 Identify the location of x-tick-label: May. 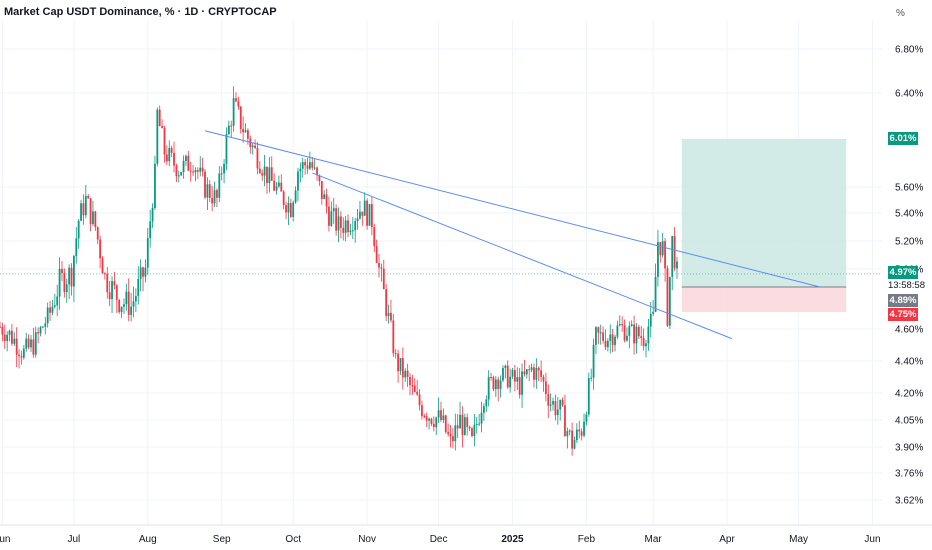
(798, 539).